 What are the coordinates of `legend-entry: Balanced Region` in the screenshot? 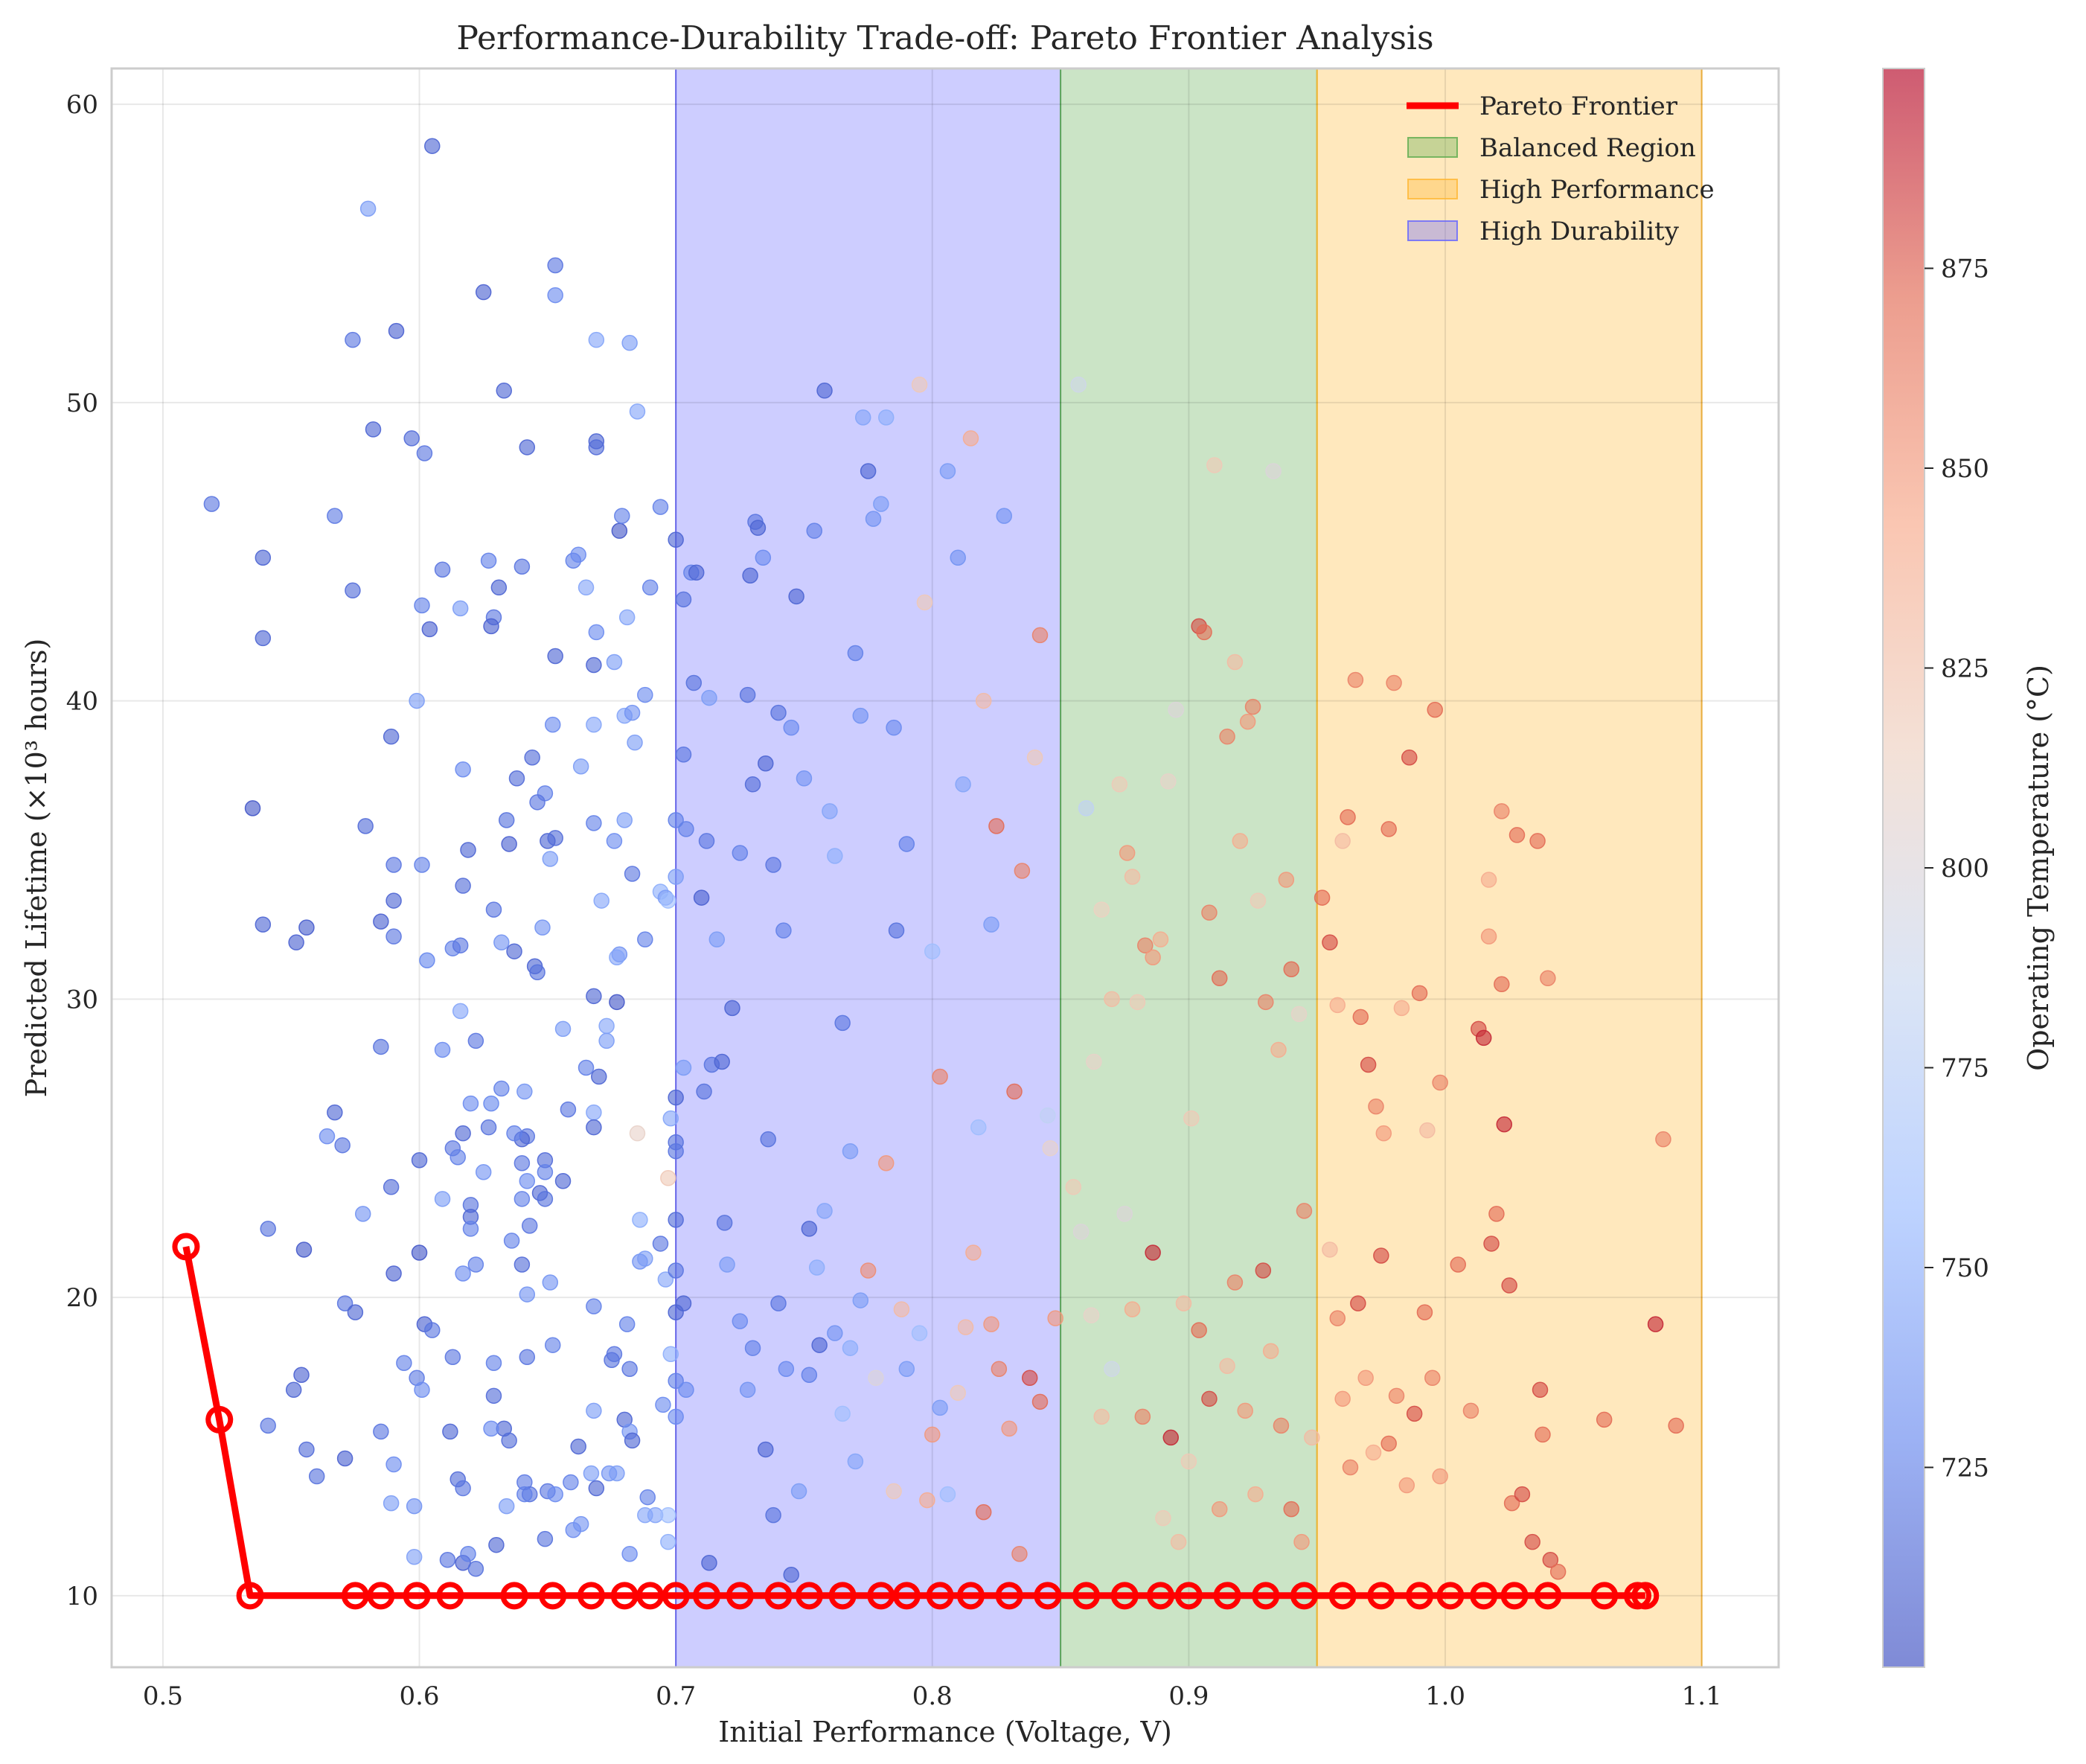 It's located at (1587, 148).